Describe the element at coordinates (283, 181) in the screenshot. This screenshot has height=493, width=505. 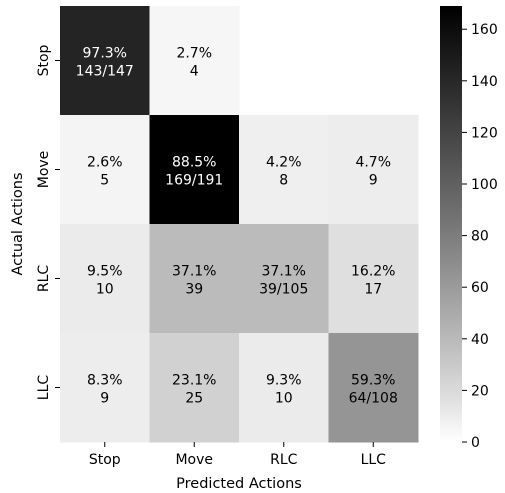
I see `cell-count-label: 8` at that location.